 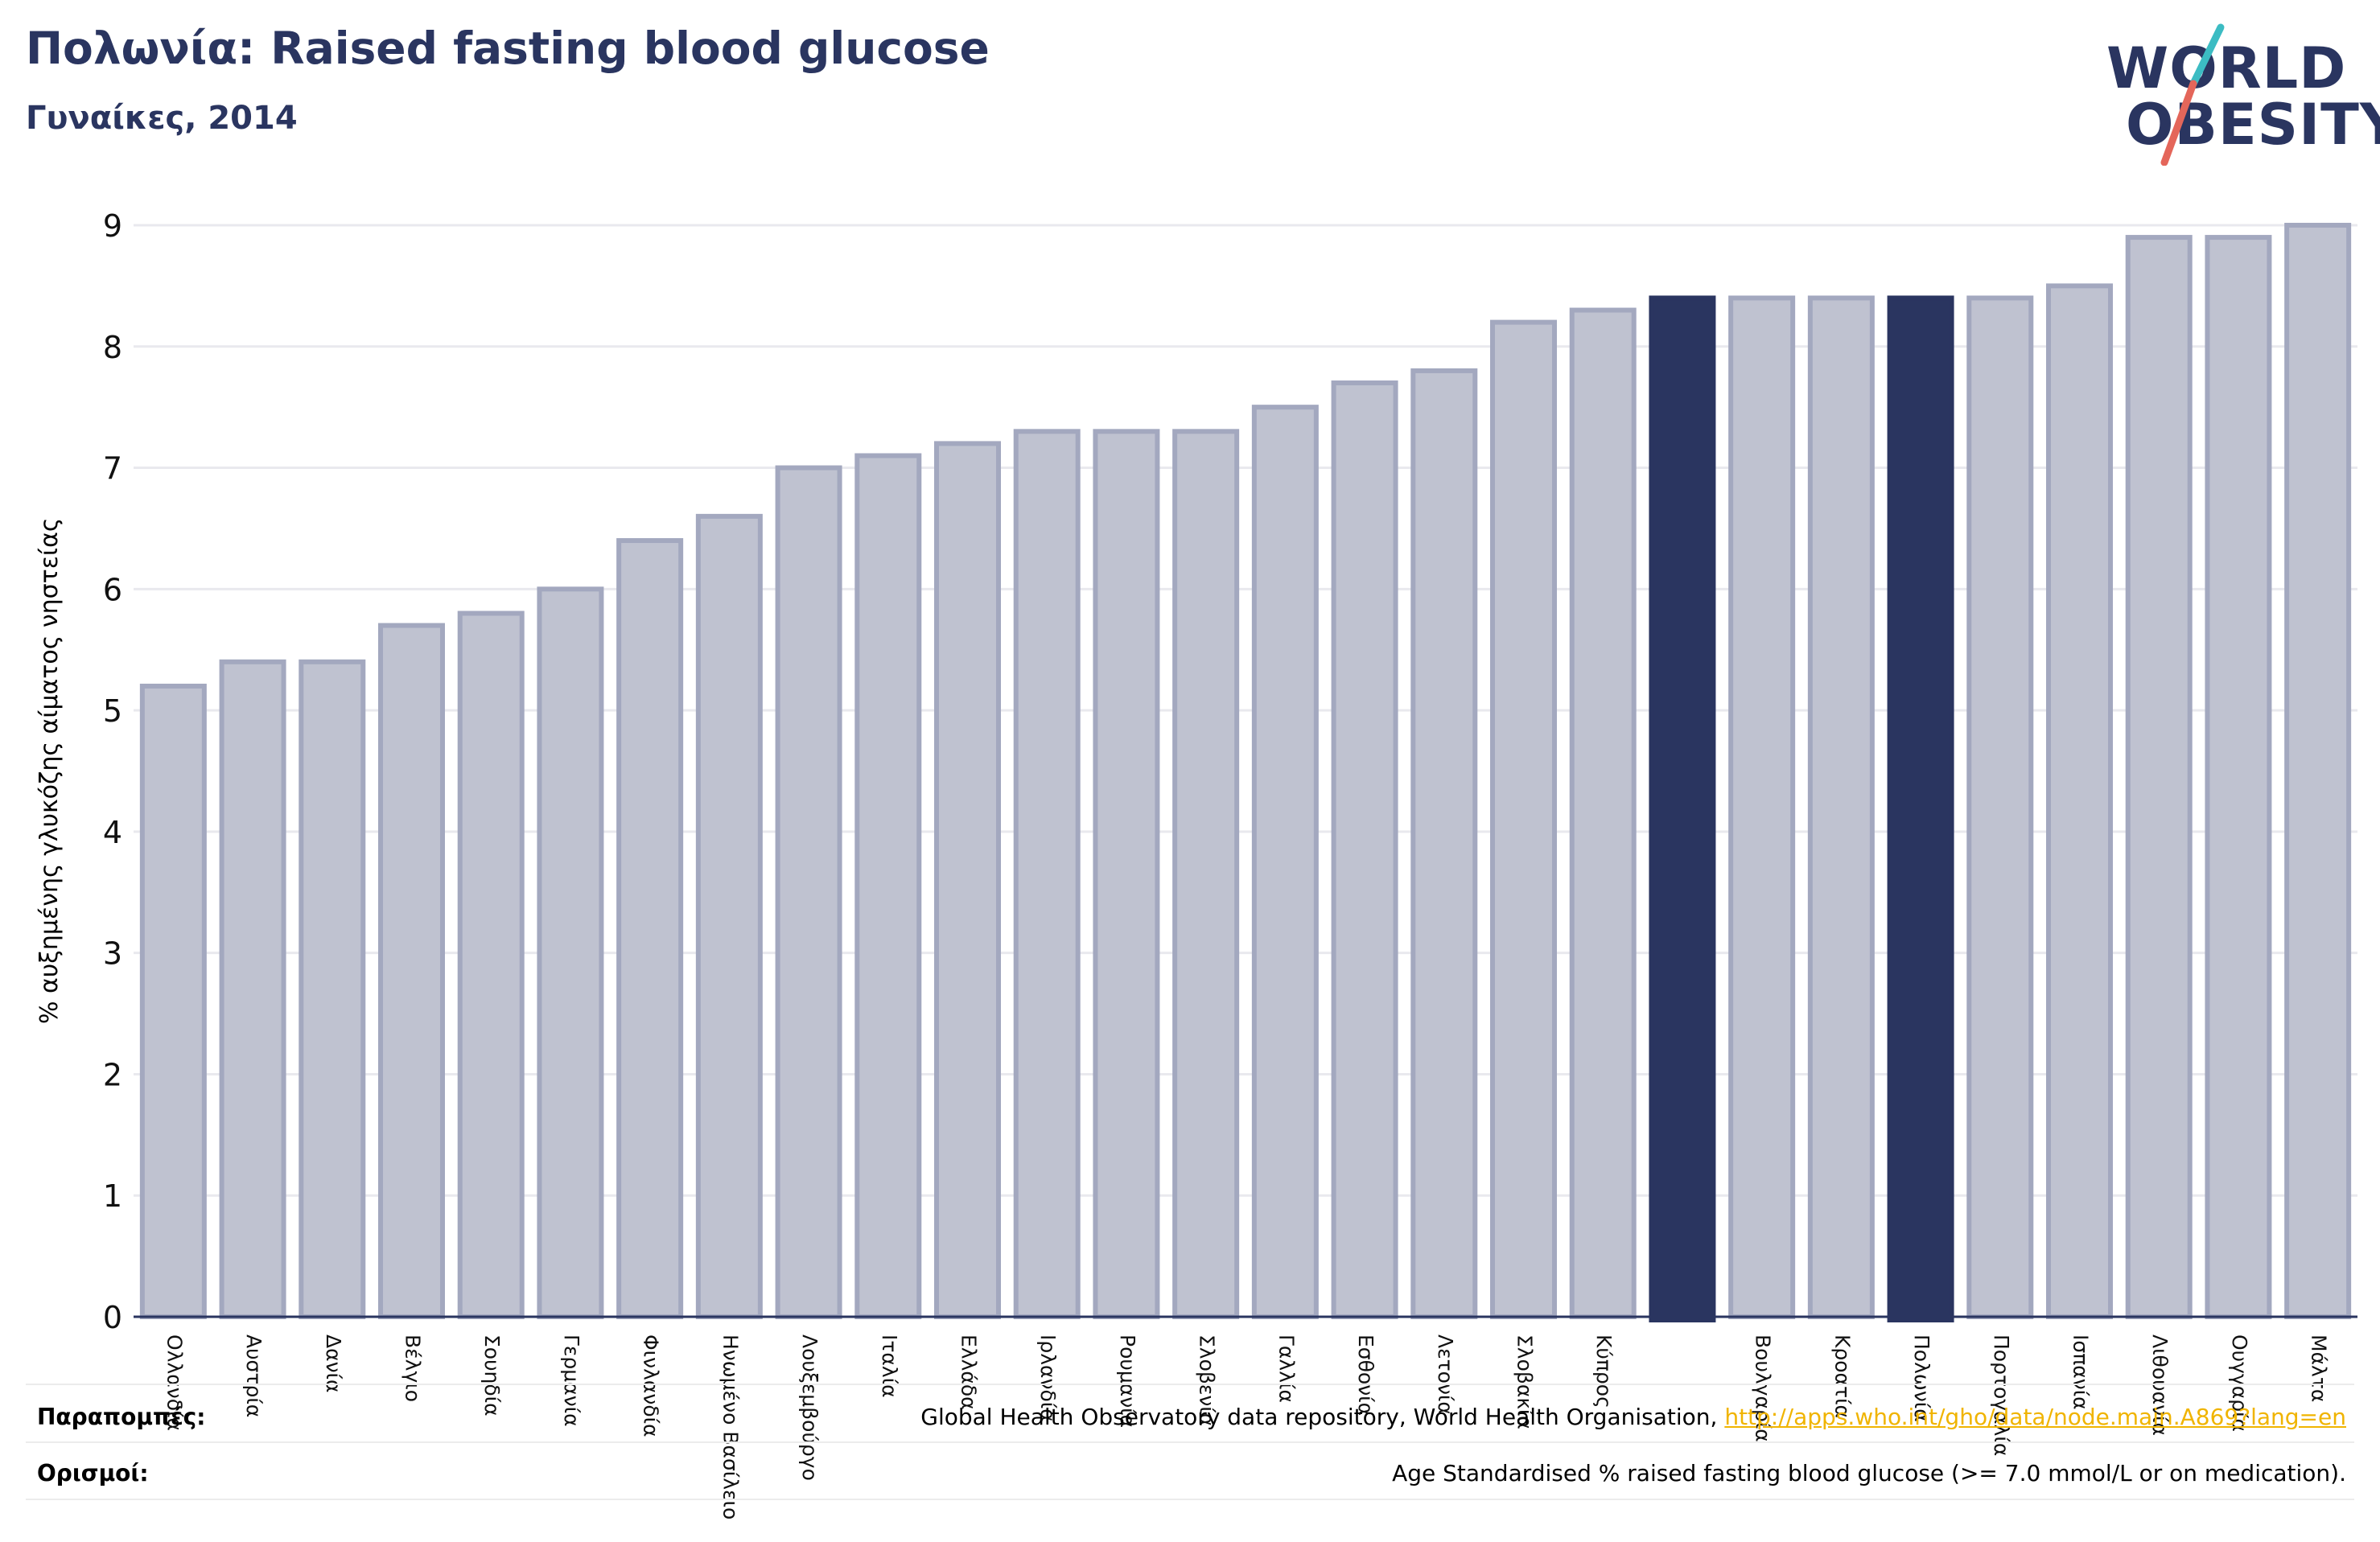 What do you see at coordinates (1127, 1381) in the screenshot?
I see `x-tick-label: Ρουμανία` at bounding box center [1127, 1381].